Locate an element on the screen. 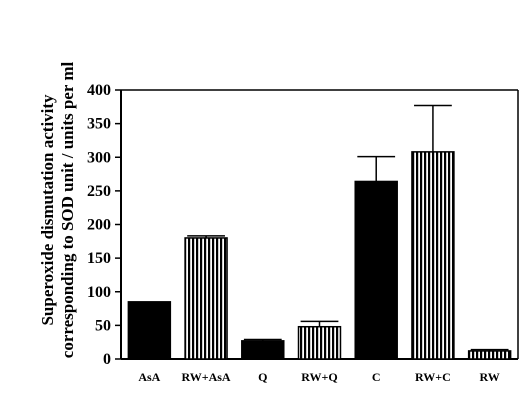 This screenshot has height=406, width=520. x-tick-label: C is located at coordinates (376, 377).